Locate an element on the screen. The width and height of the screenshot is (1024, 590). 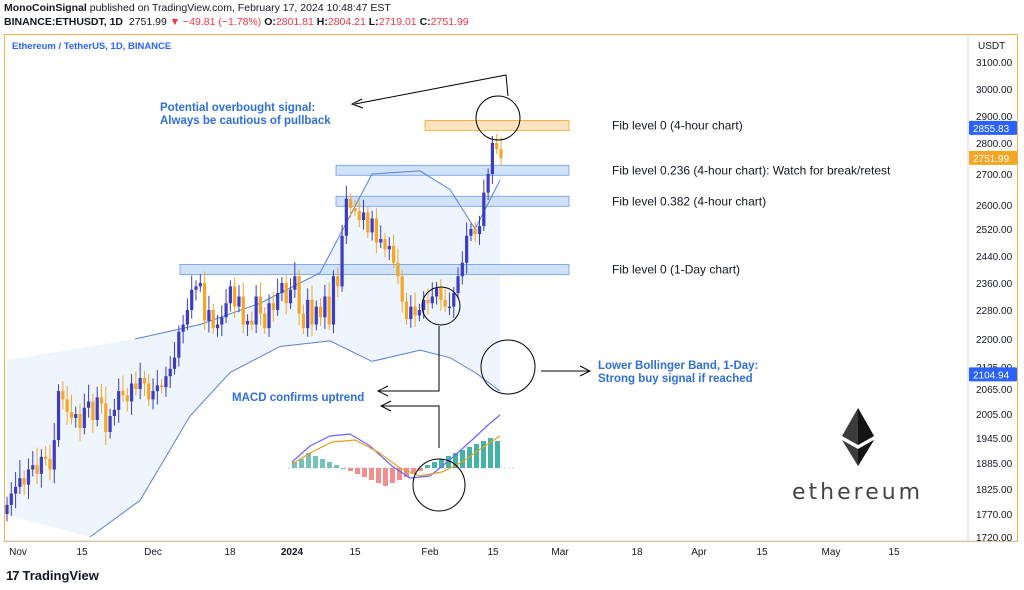
lower-band-arrowhead is located at coordinates (585, 371).